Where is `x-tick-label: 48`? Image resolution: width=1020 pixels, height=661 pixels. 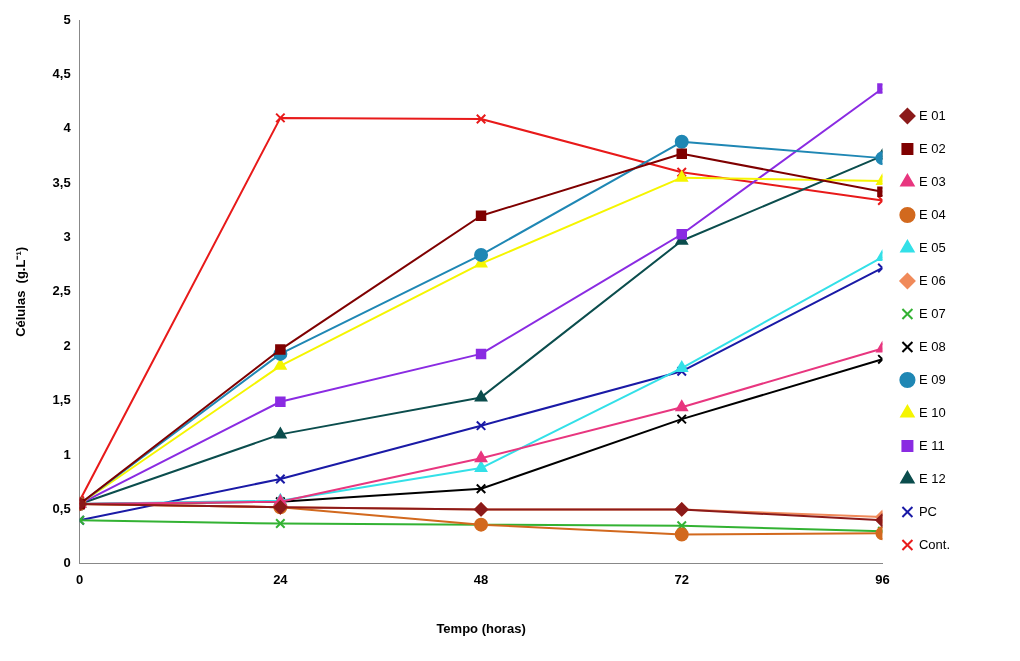
x-tick-label: 48 is located at coordinates (481, 580).